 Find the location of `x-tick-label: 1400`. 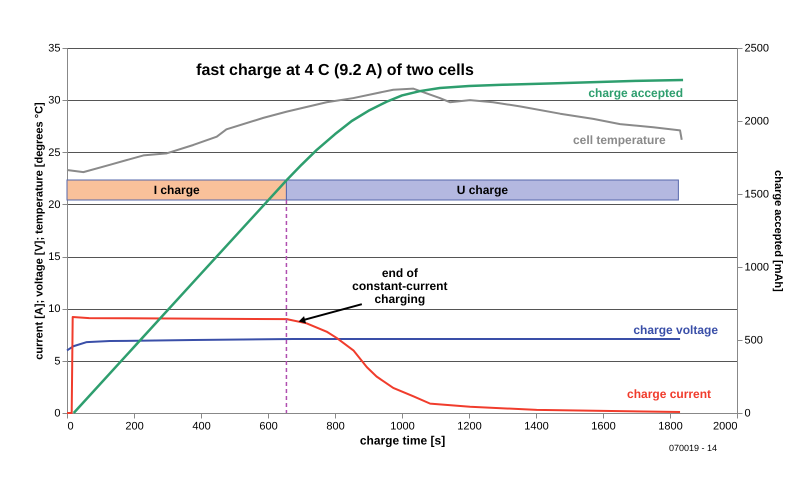

x-tick-label: 1400 is located at coordinates (536, 426).